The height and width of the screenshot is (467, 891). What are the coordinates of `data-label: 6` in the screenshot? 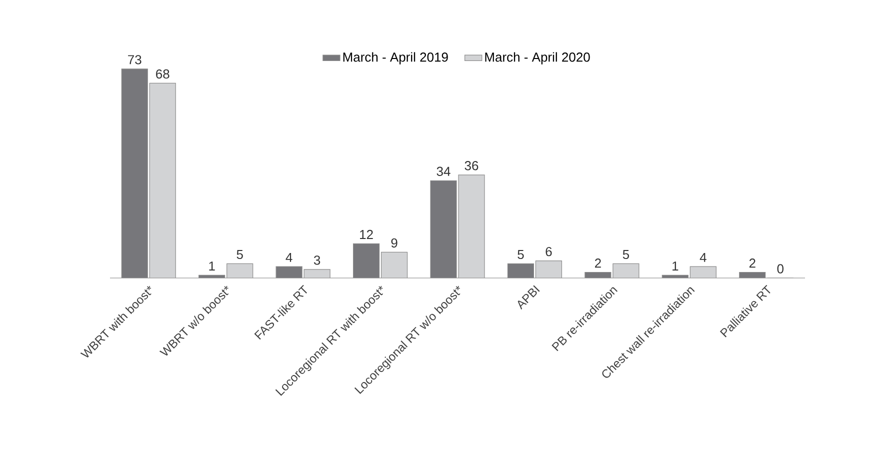 It's located at (549, 251).